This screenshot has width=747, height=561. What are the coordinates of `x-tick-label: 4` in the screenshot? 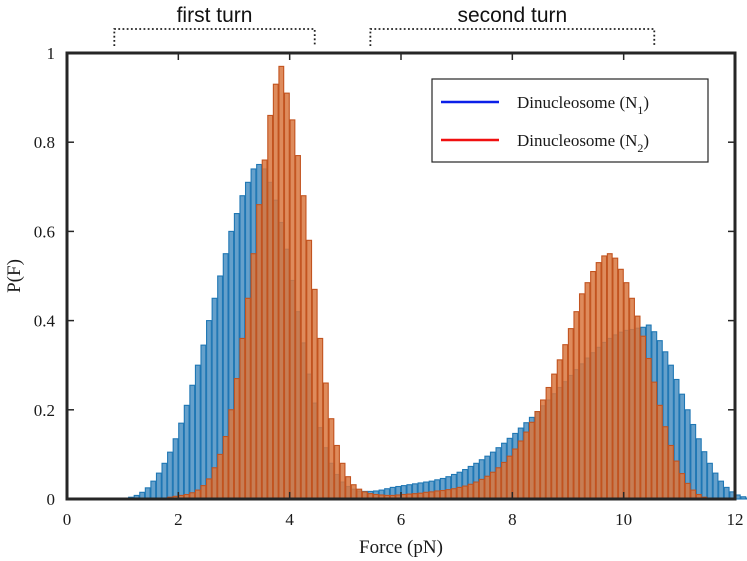 It's located at (289, 519).